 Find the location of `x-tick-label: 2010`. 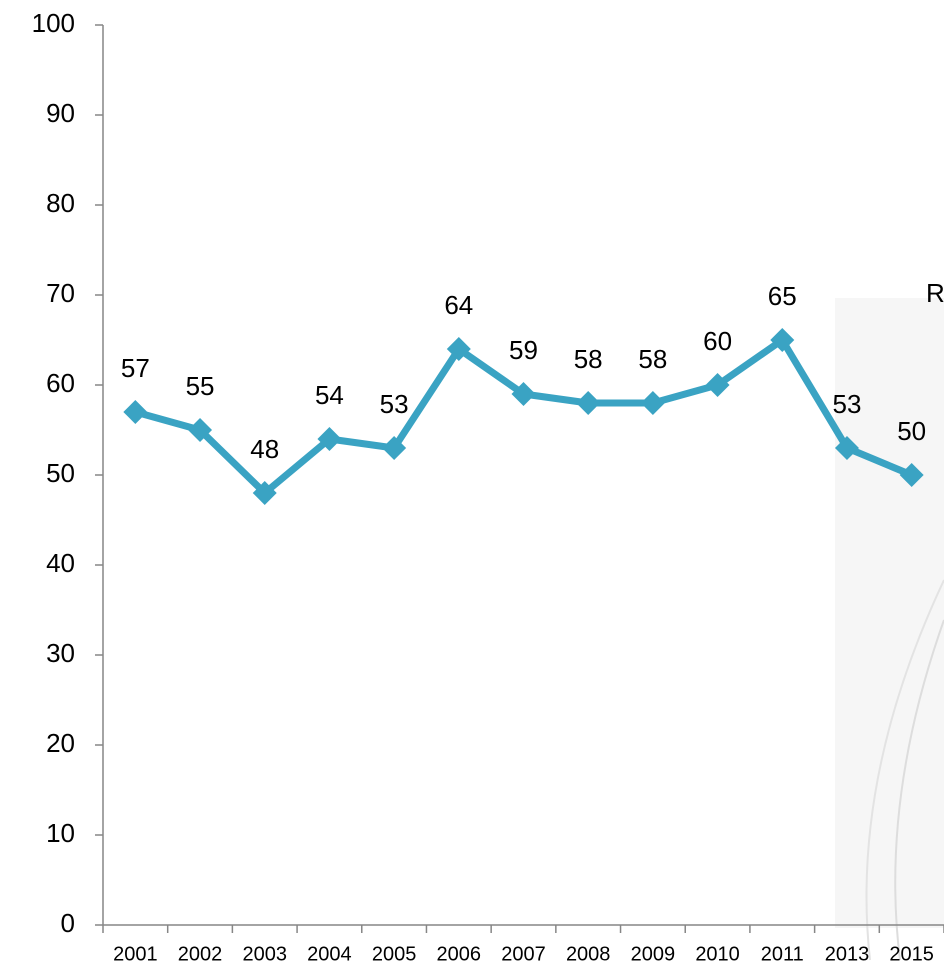

x-tick-label: 2010 is located at coordinates (717, 954).